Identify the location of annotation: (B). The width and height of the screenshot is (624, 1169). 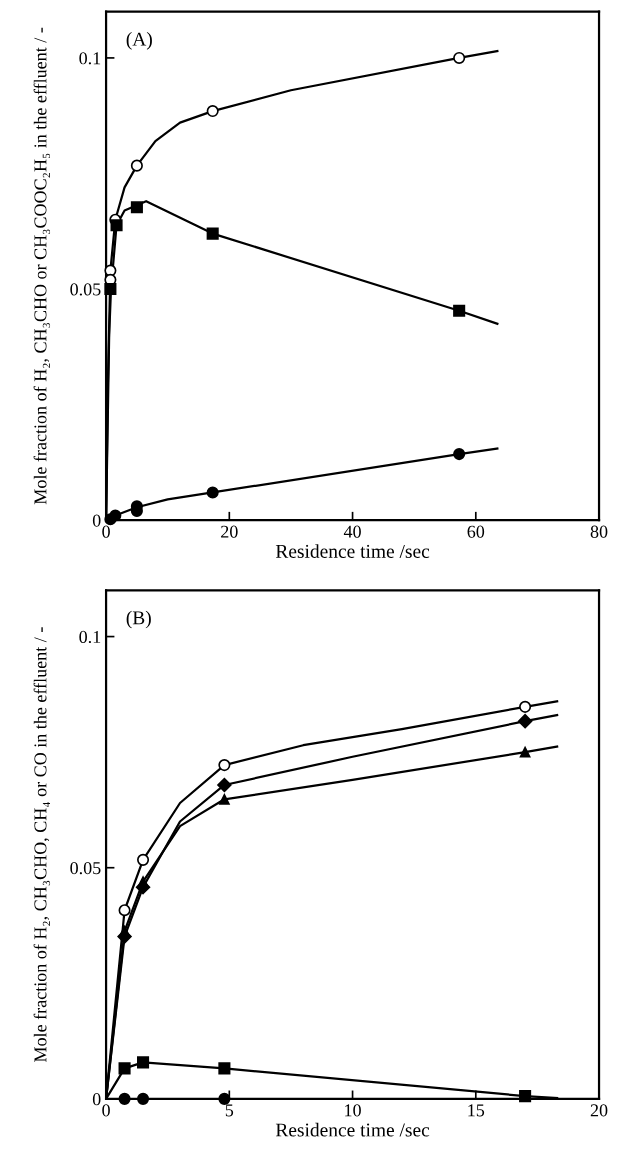
(138, 619).